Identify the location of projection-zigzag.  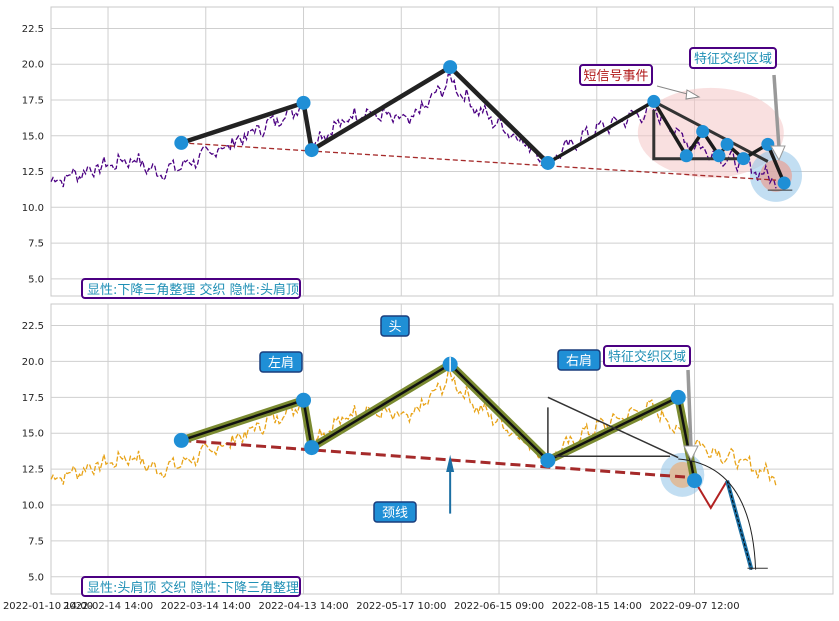
(710, 495).